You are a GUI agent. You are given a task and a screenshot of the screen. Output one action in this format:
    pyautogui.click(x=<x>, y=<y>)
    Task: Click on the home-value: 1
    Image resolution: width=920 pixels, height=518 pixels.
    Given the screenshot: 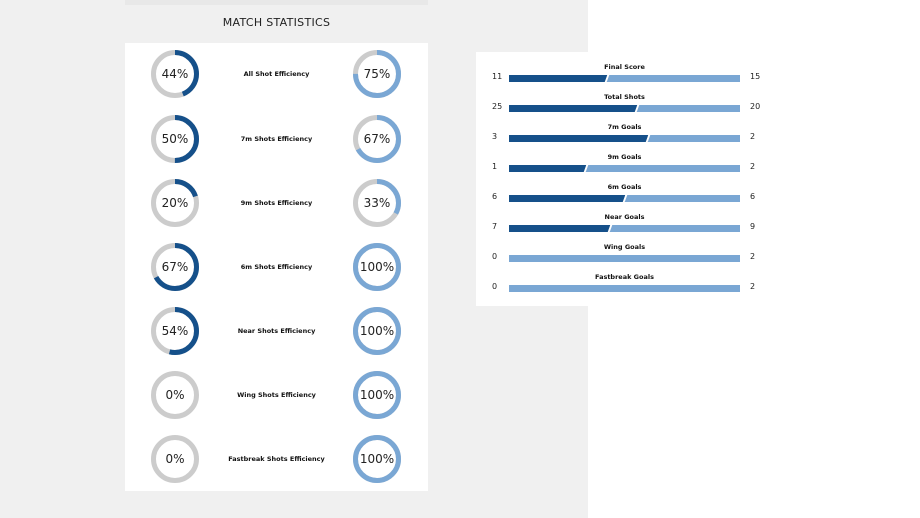 What is the action you would take?
    pyautogui.click(x=495, y=166)
    